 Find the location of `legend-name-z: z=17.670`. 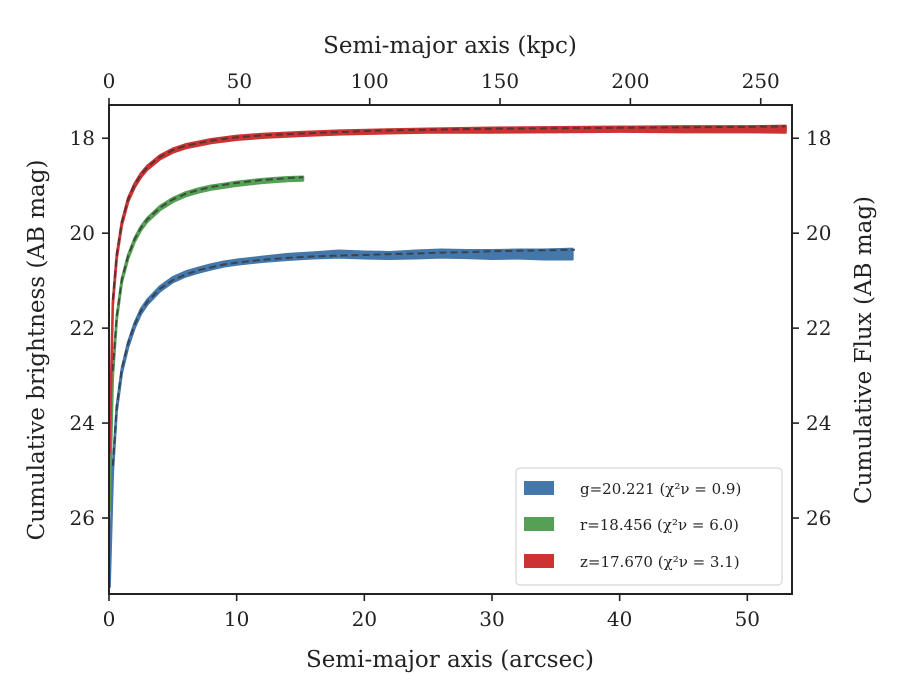

legend-name-z: z=17.670 is located at coordinates (616, 562).